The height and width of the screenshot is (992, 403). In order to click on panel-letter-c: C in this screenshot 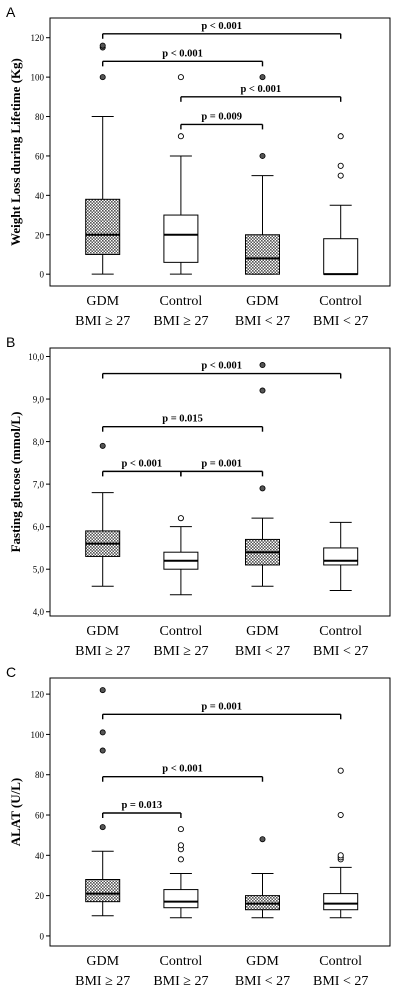, I will do `click(11, 672)`.